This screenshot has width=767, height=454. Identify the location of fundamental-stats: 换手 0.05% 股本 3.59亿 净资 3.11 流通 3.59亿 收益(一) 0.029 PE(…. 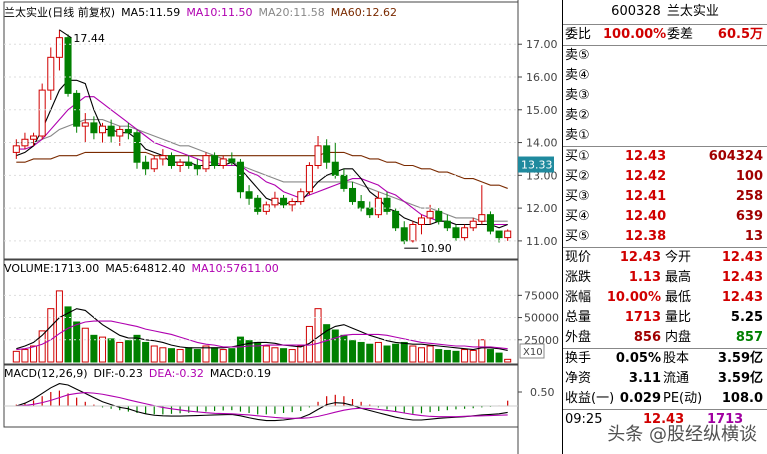
(665, 379).